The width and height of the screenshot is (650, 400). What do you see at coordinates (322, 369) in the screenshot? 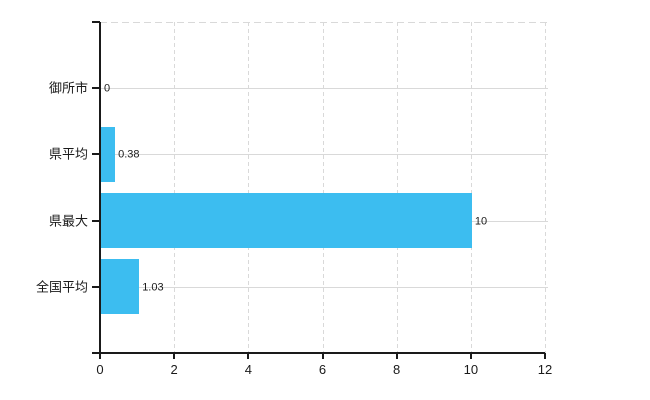
I see `x-axis-tick-label: 6` at bounding box center [322, 369].